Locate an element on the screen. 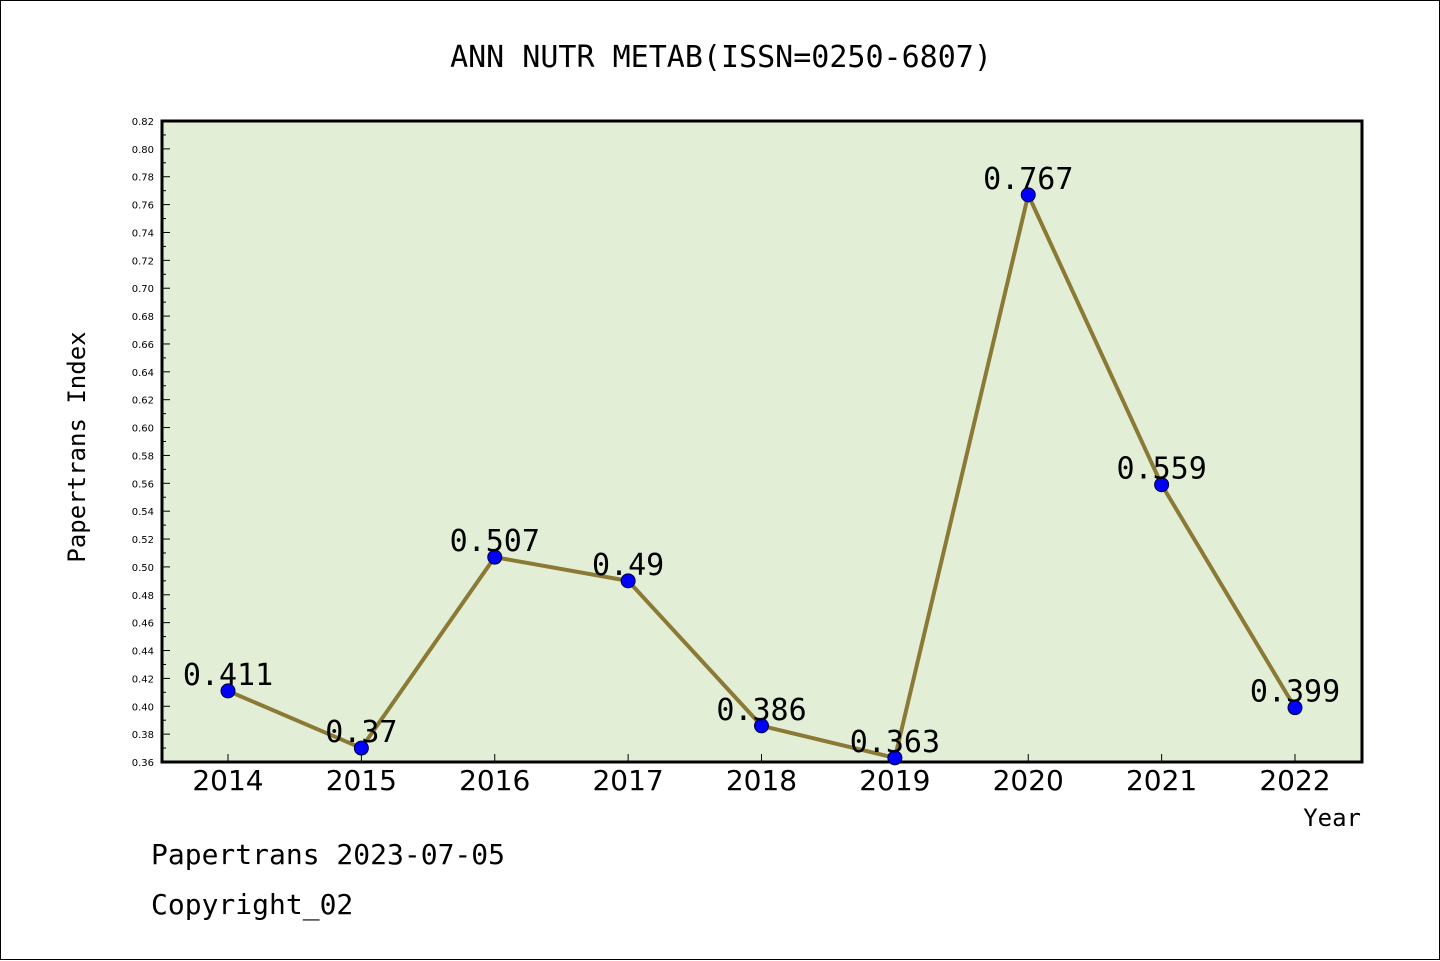 This screenshot has height=961, width=1440. x-axis-title: Year is located at coordinates (1332, 818).